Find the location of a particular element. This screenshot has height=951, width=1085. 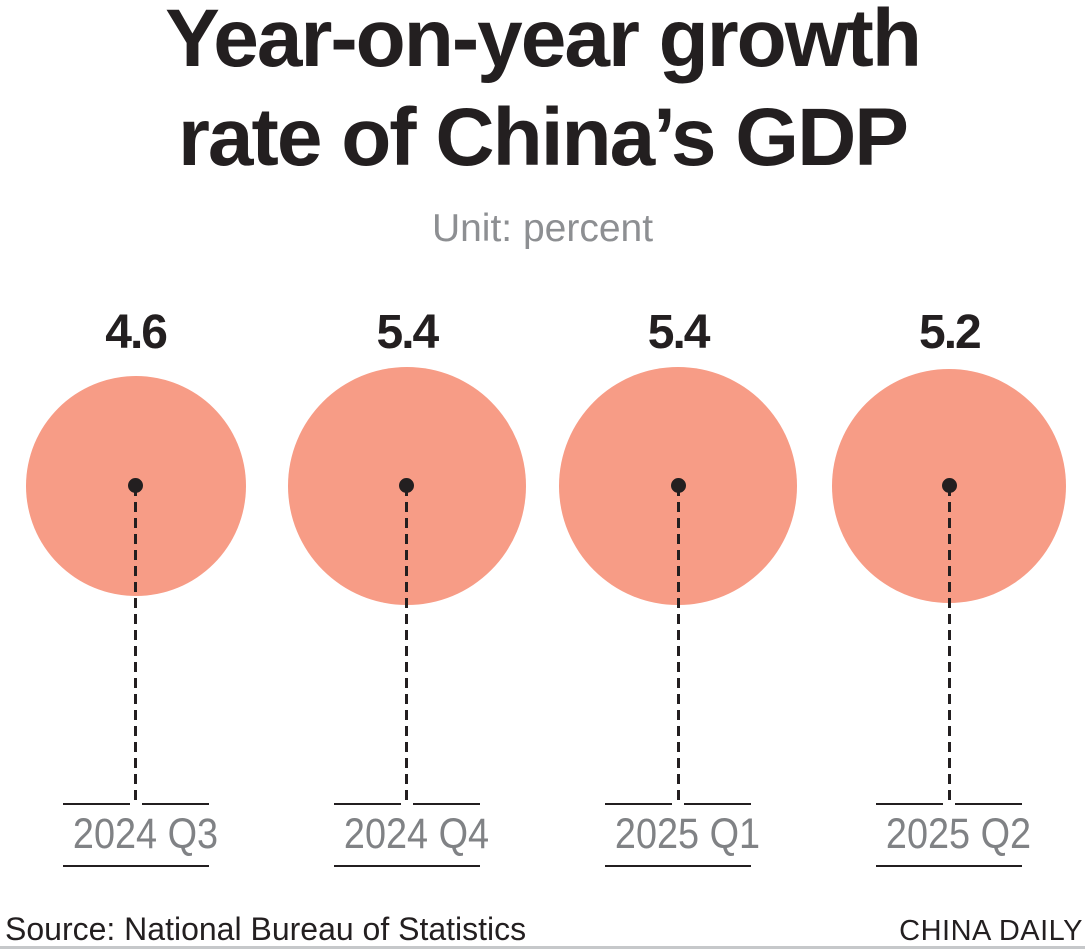

unit-label: Unit: percent is located at coordinates (542, 228).